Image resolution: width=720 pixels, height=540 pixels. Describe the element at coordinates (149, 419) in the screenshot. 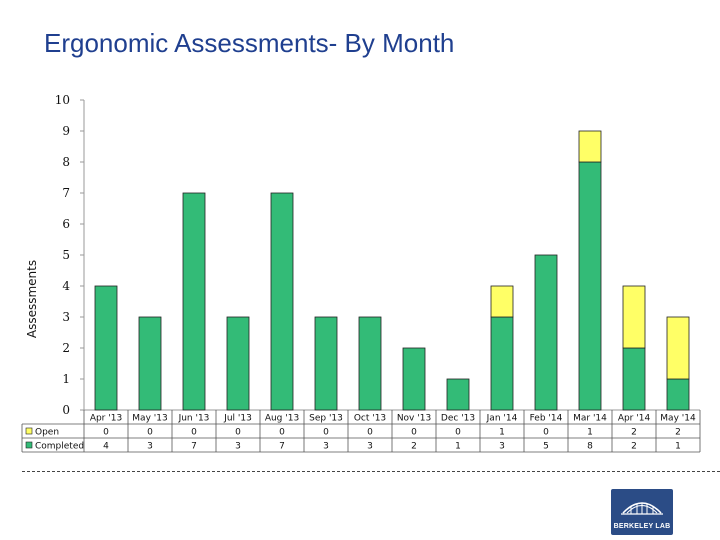

I see `x-tick-label: May '13` at that location.